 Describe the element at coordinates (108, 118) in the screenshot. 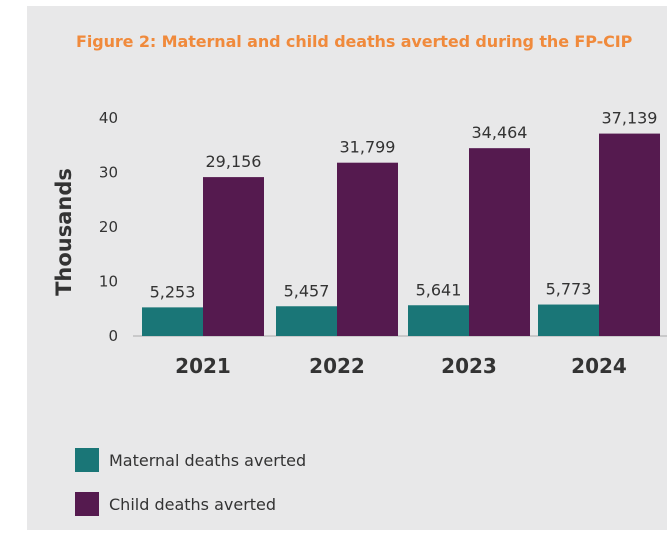

I see `y-tick-label: 40` at that location.